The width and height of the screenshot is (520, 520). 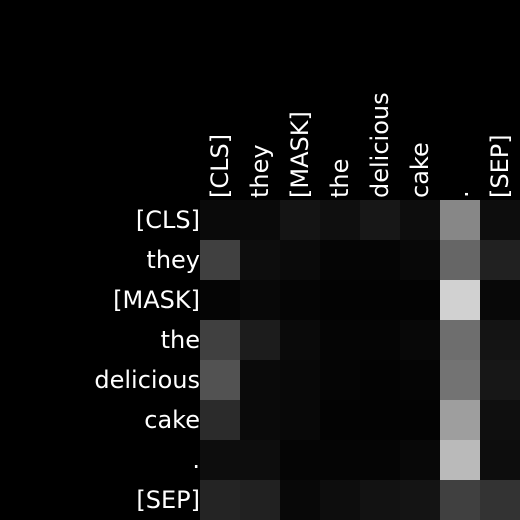 I want to click on heatmap-cell-r0-c6, so click(x=460, y=220).